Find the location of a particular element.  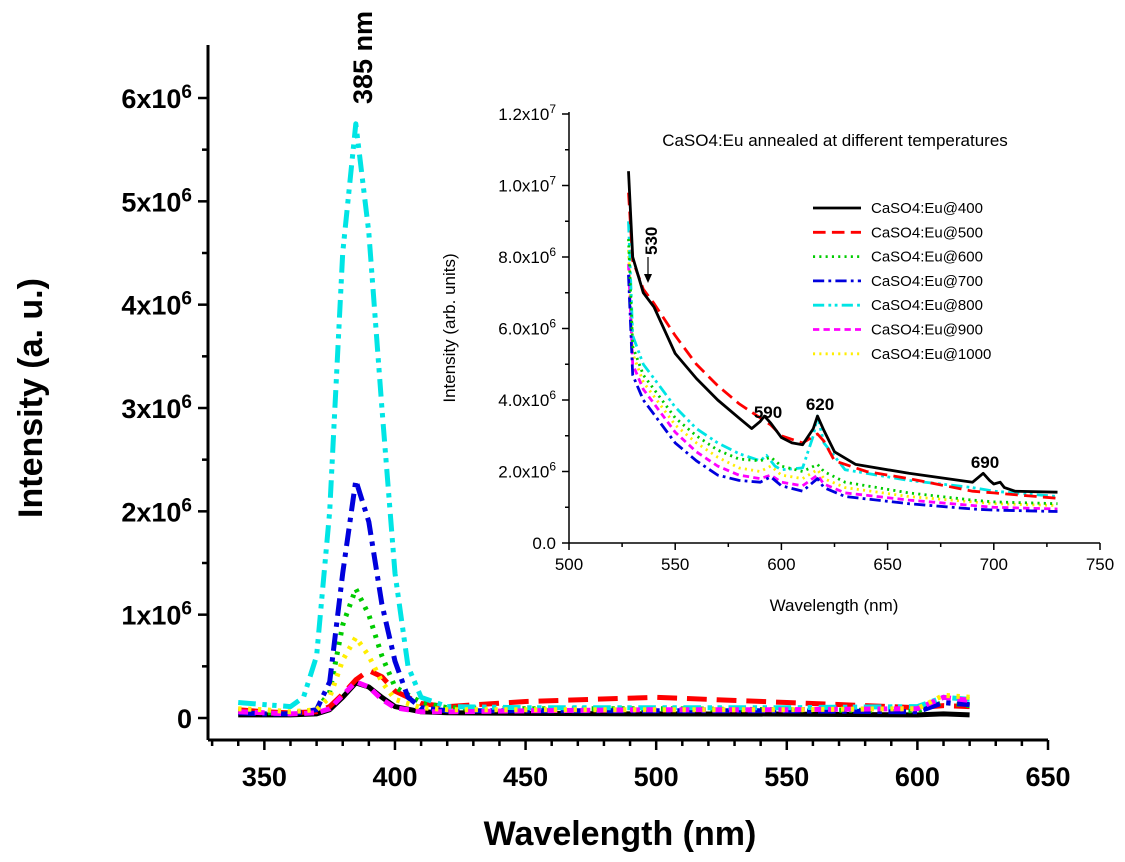

inset-y-tick-label: 0.0 is located at coordinates (544, 543).